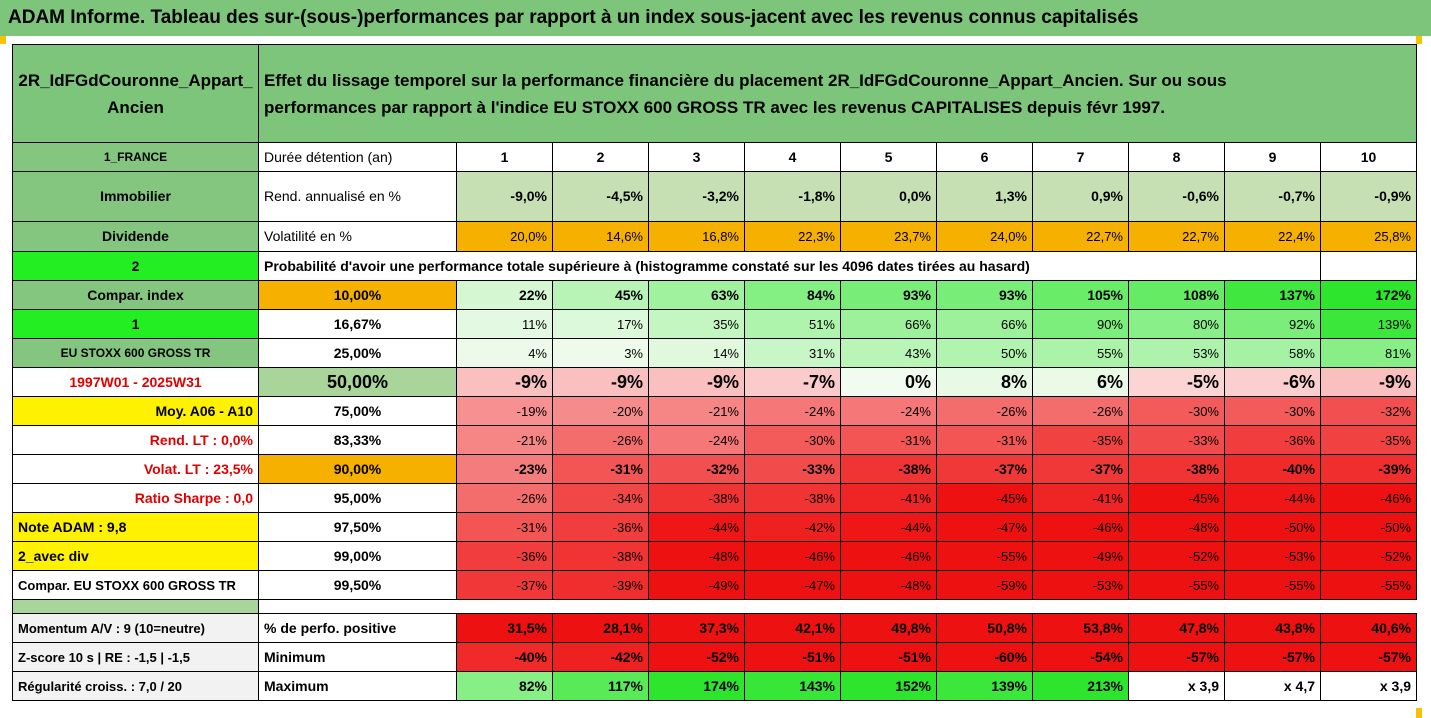 The width and height of the screenshot is (1431, 718). I want to click on maximum-value: 152%, so click(888, 686).